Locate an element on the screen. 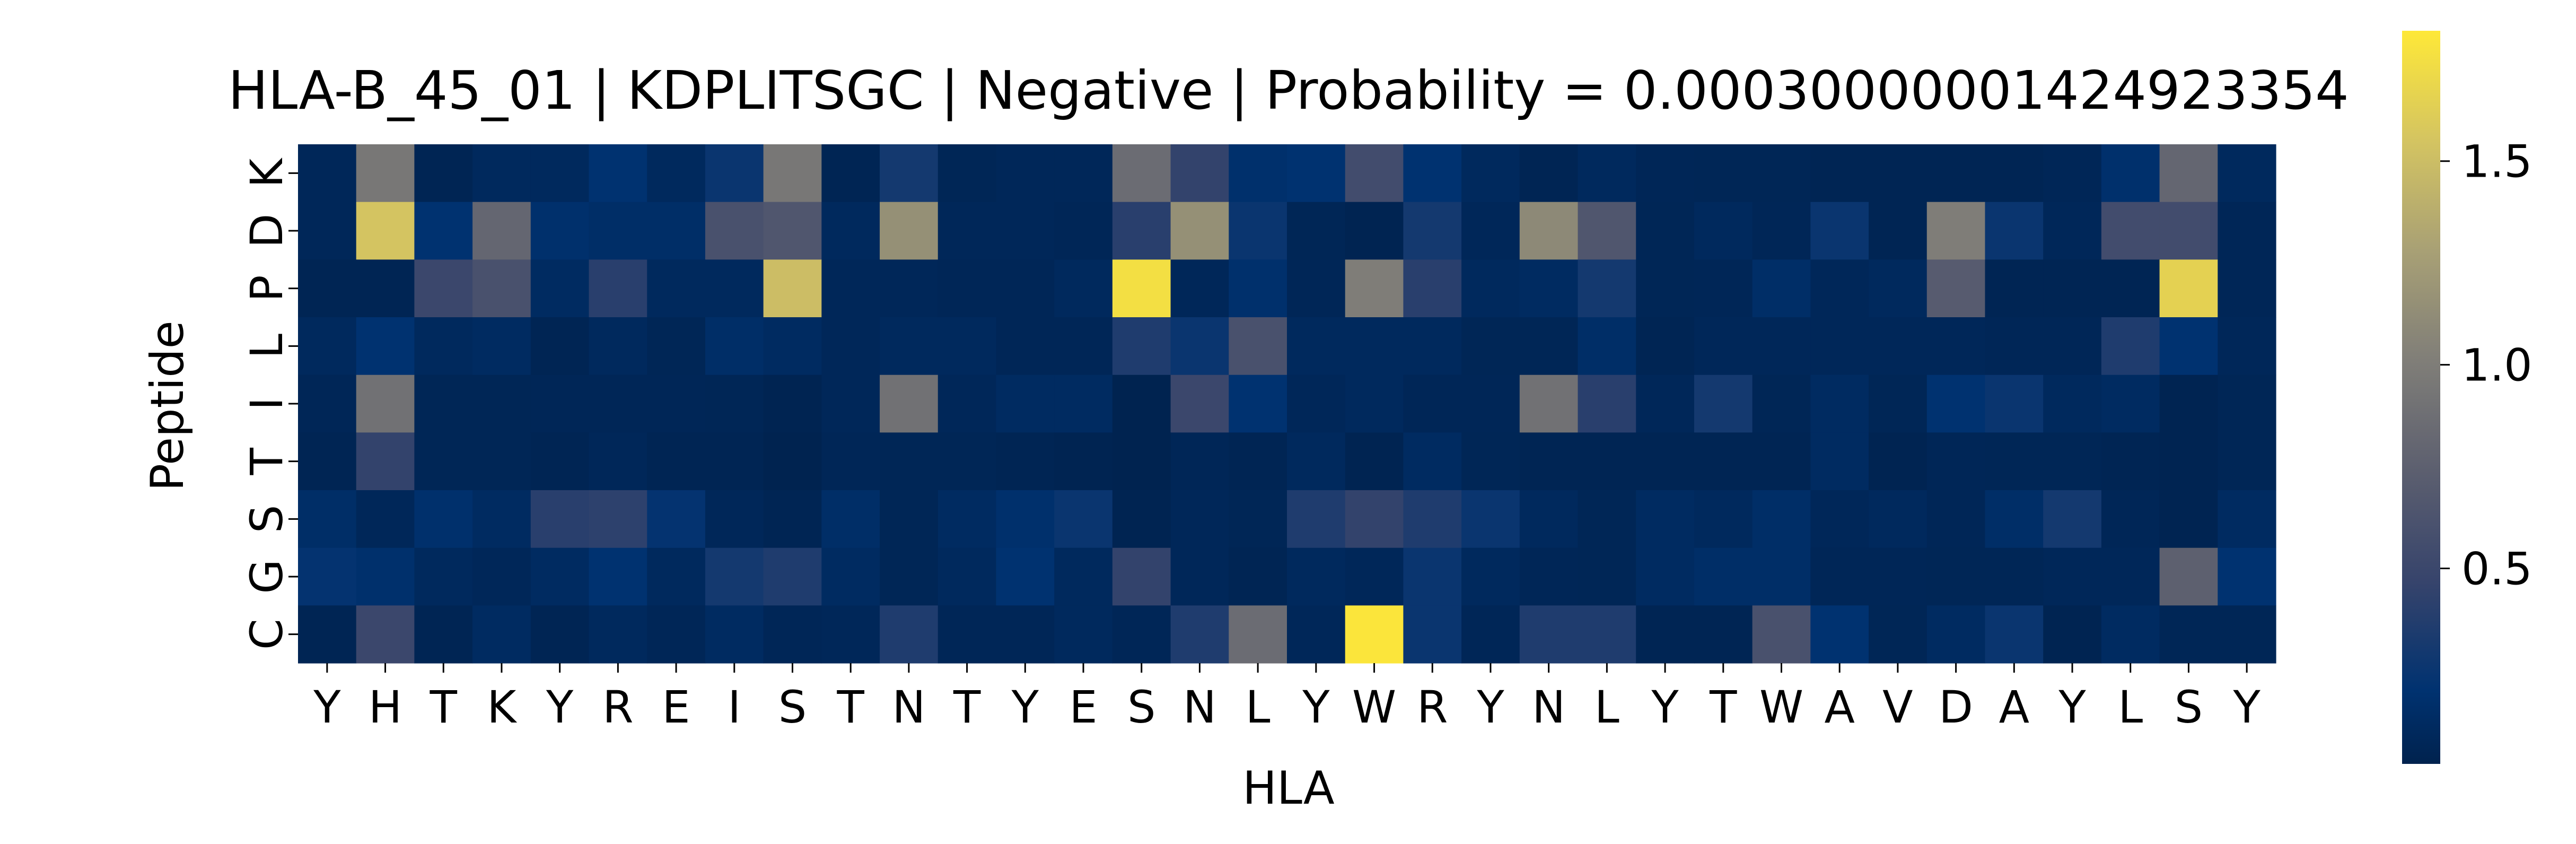 The image size is (2576, 844). x-axis-label: HLA is located at coordinates (1288, 788).